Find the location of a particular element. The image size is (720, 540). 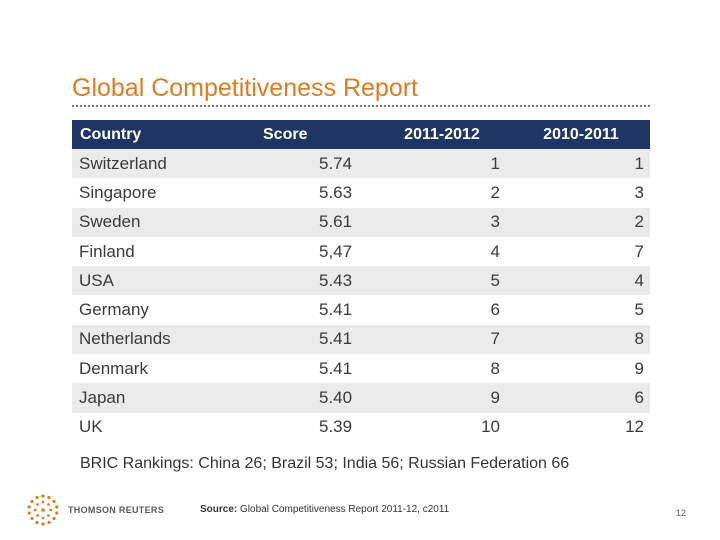

rank-2011-cell: 9 is located at coordinates (442, 398).